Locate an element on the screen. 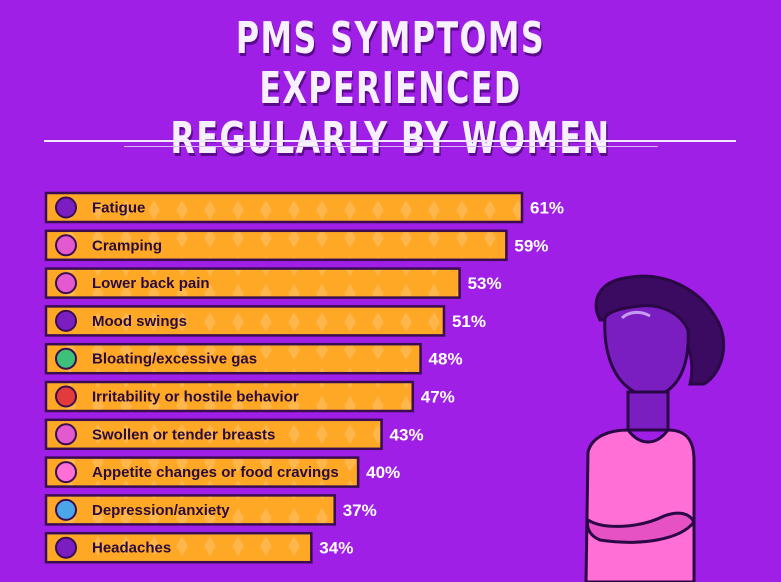 The image size is (781, 582). value-label-9: 34% is located at coordinates (336, 548).